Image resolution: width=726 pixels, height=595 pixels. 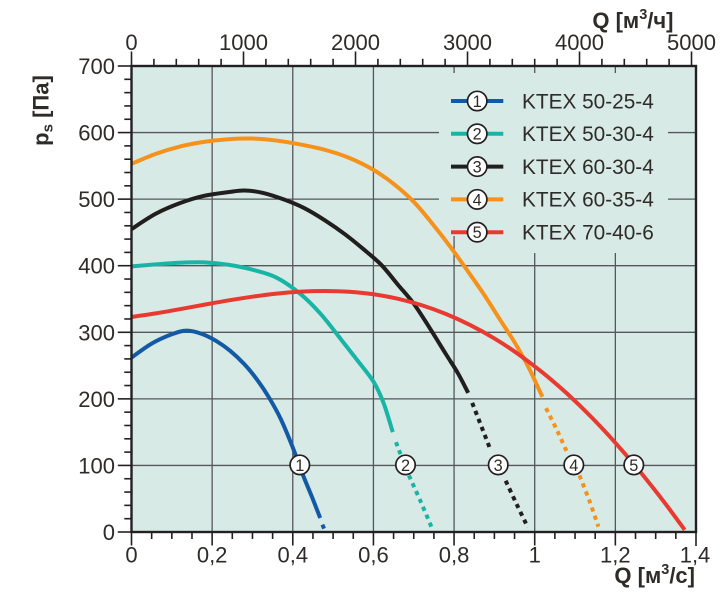 I want to click on svg-text: Q [м3/ч], so click(x=632, y=20).